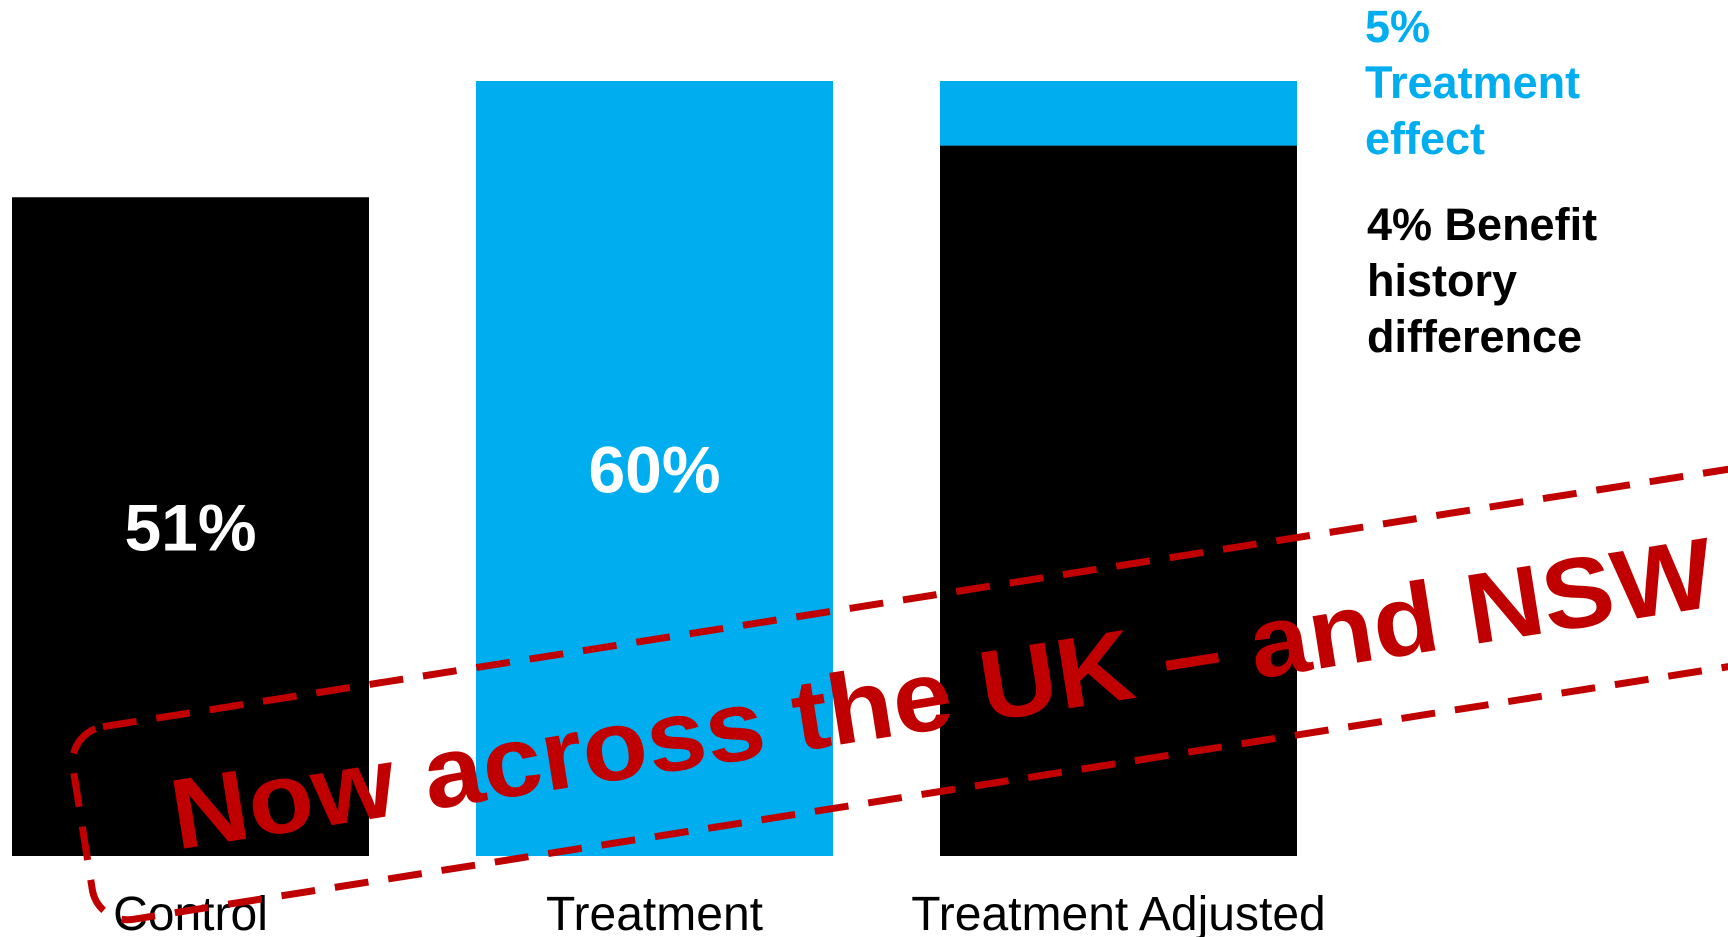 The width and height of the screenshot is (1728, 937). I want to click on benefit-history-line-1: 4% Benefit, so click(1482, 224).